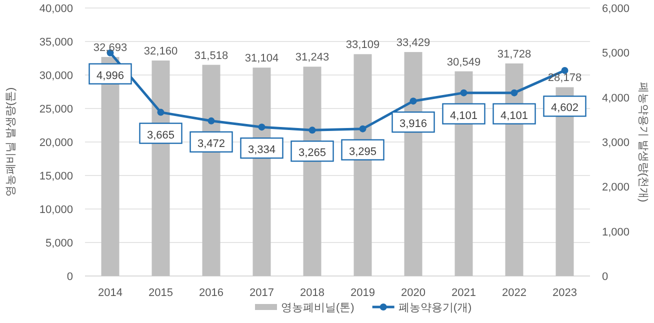  Describe the element at coordinates (363, 45) in the screenshot. I see `data-label: 33,109` at that location.